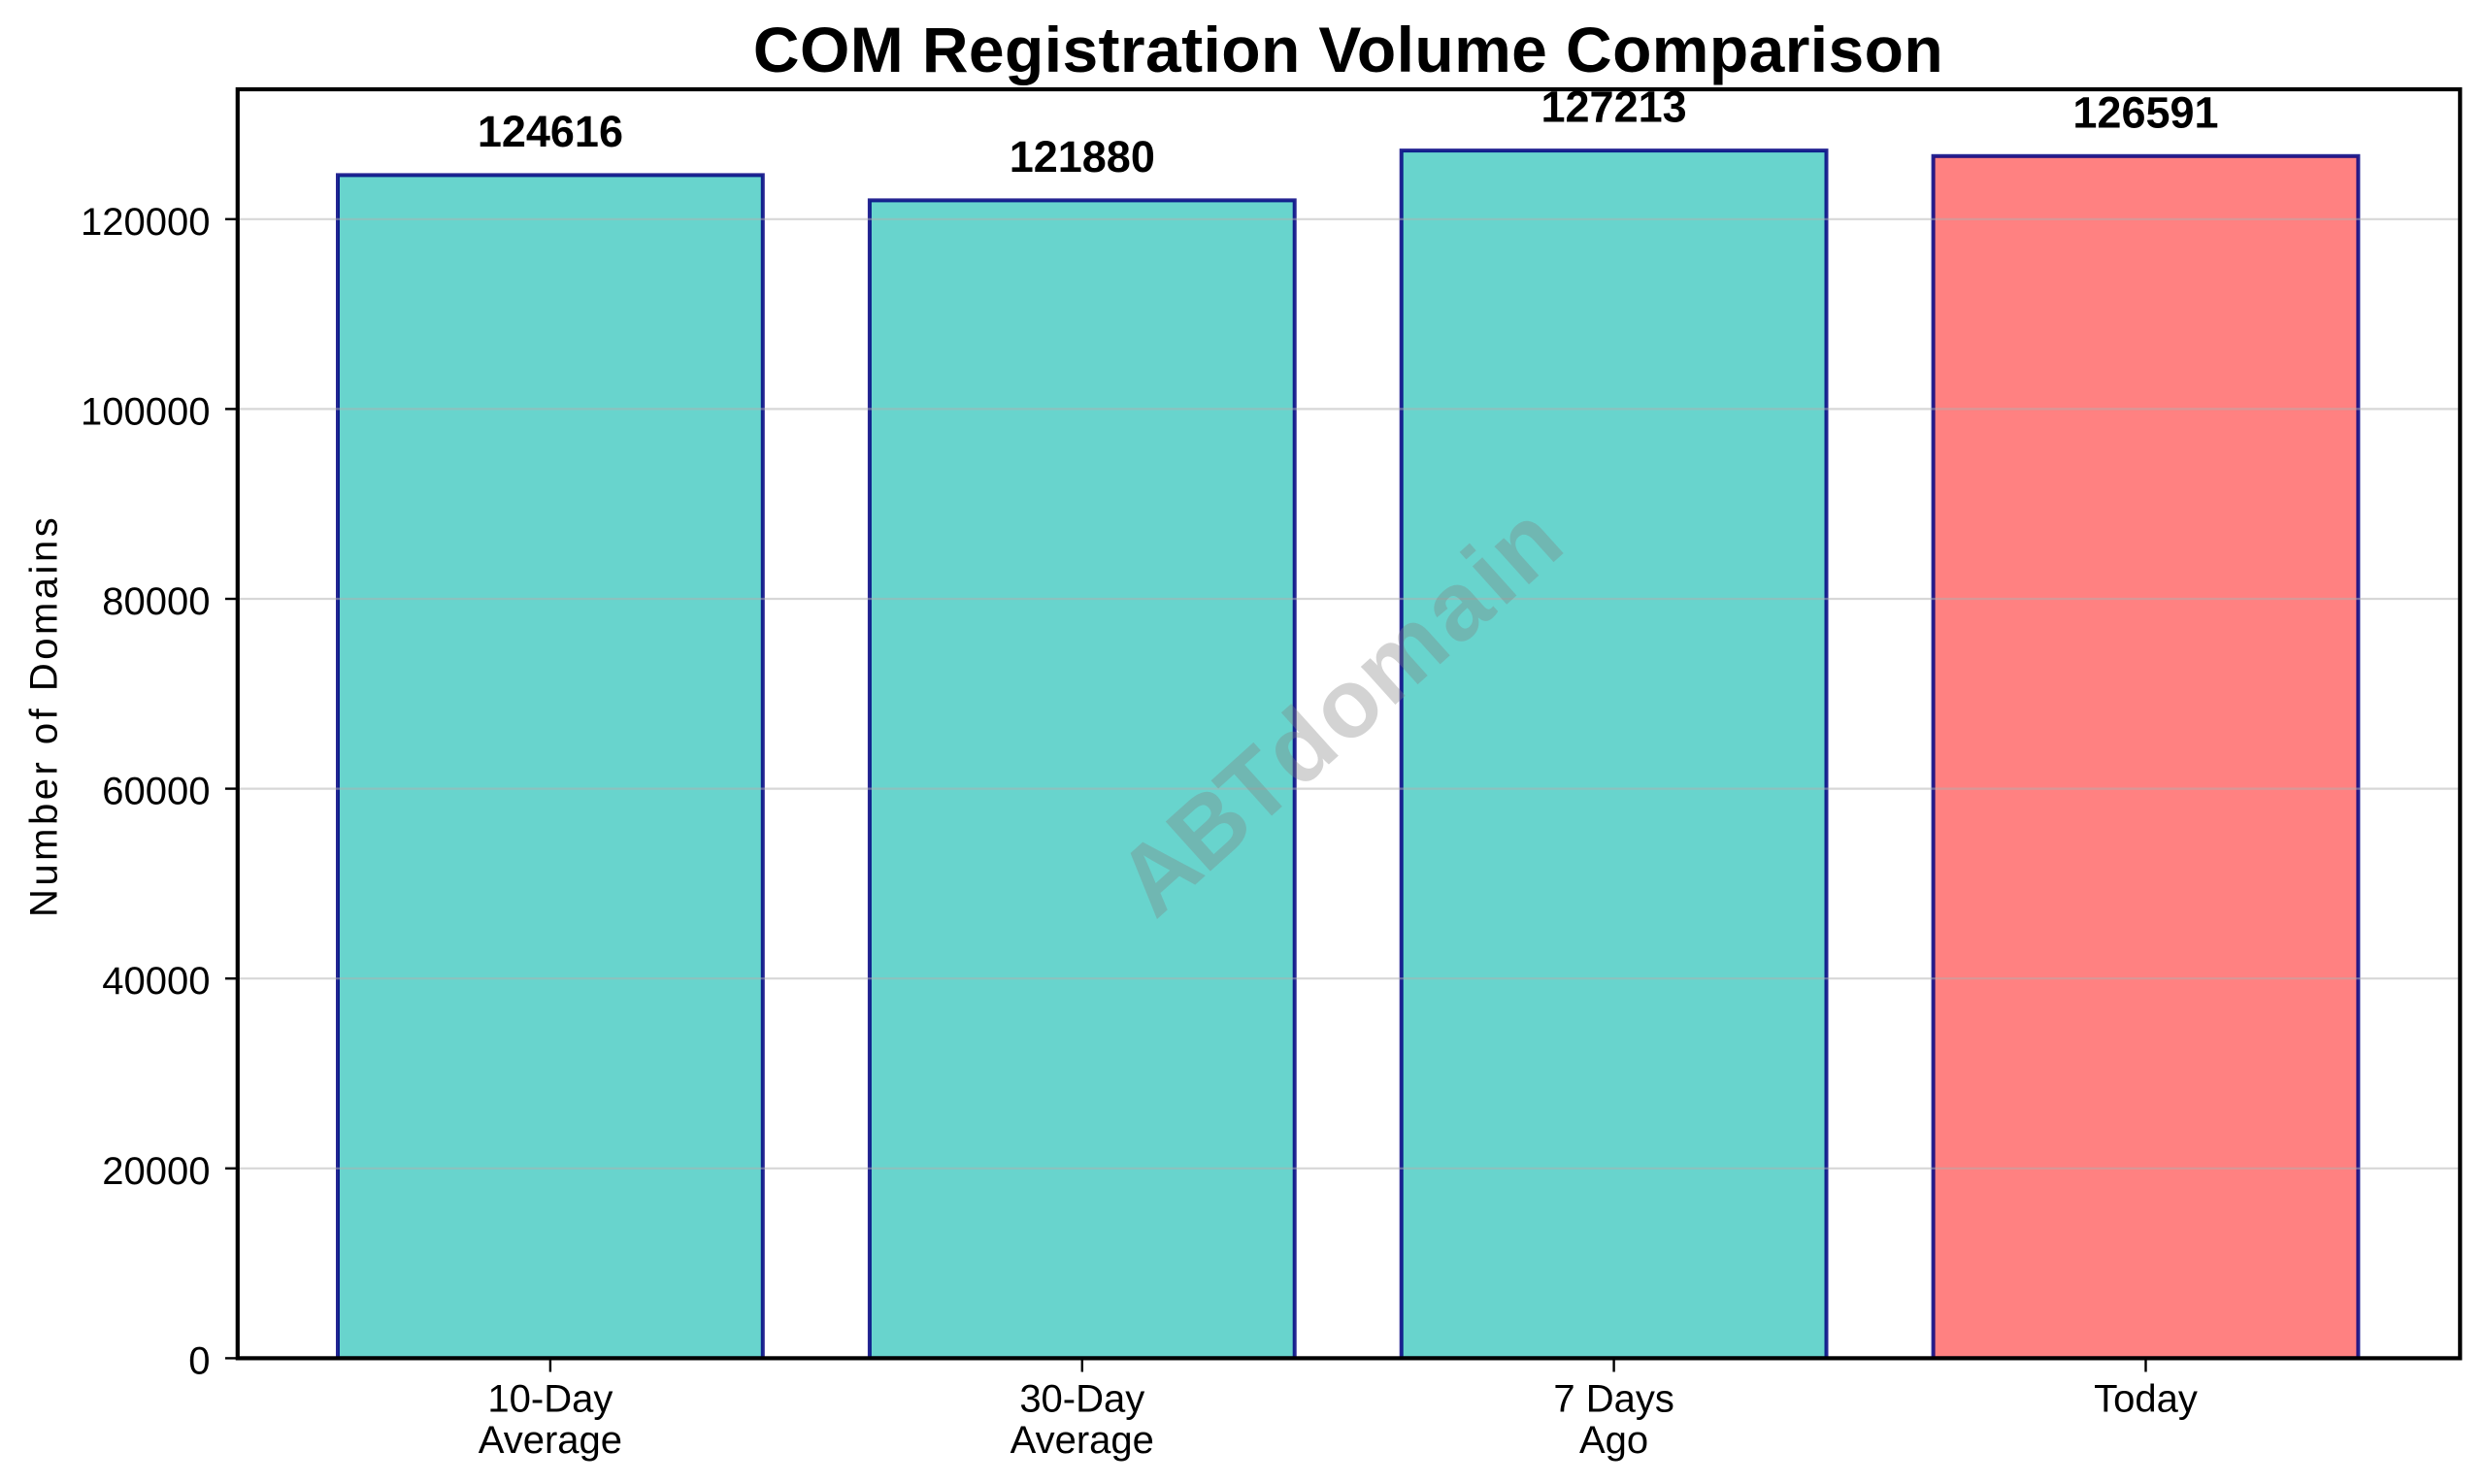  I want to click on svg-text:COM Registration Volume Compar: COM Registration Volume Comparison, so click(1348, 49).